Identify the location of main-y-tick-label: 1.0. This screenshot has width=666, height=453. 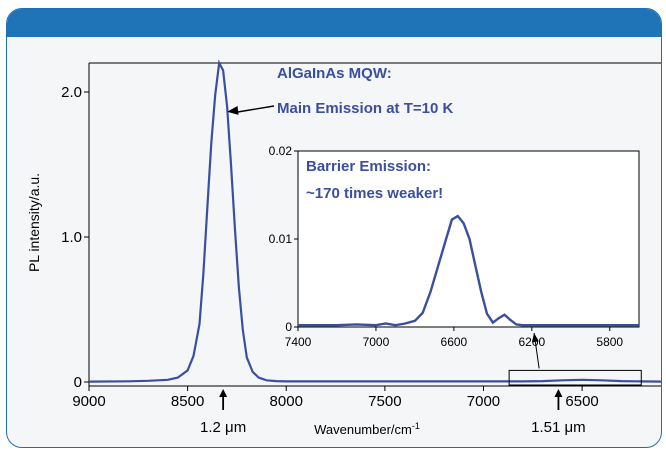
(71, 237).